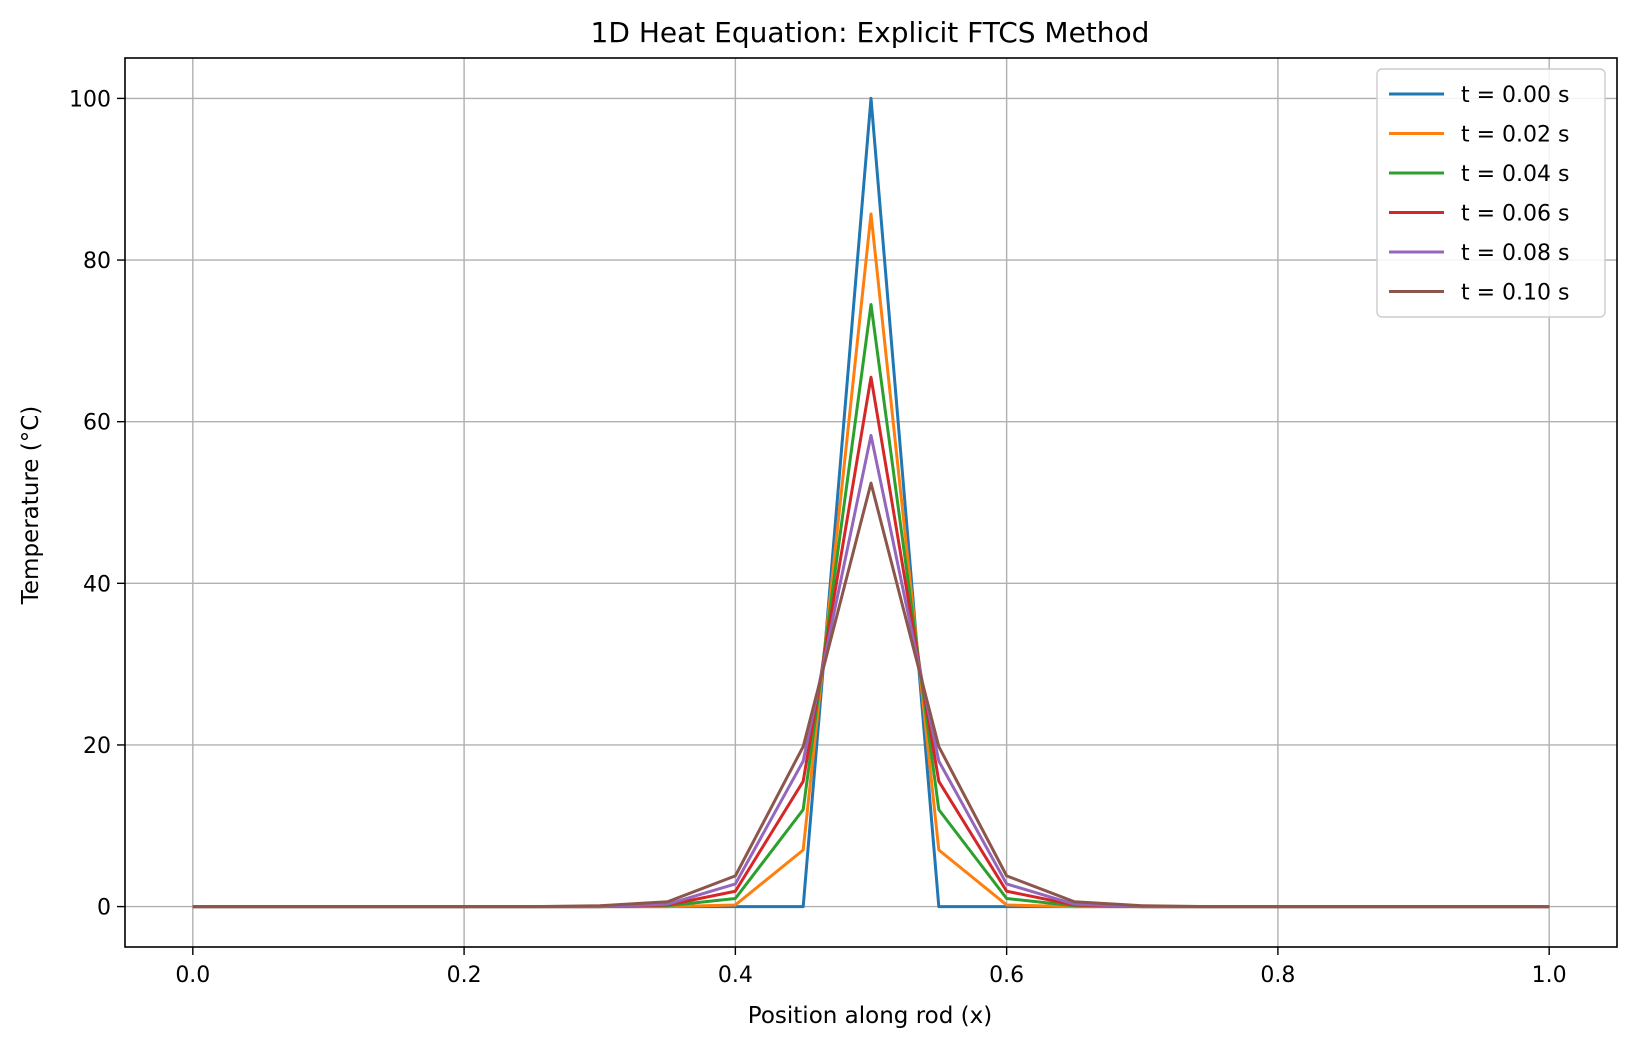 The height and width of the screenshot is (1050, 1632). Describe the element at coordinates (104, 908) in the screenshot. I see `y-tick-label: 0` at that location.